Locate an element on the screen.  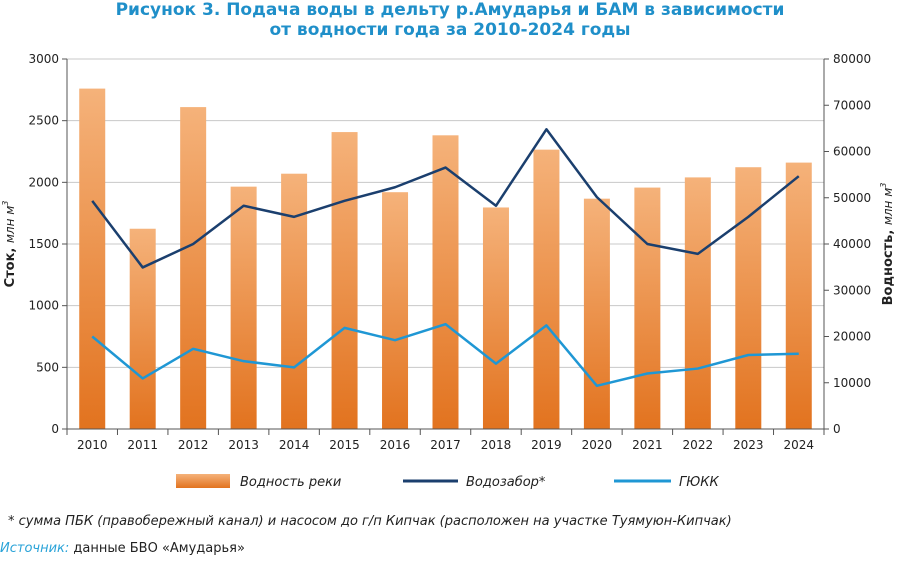
x-tick-label: 2012 is located at coordinates (193, 445).